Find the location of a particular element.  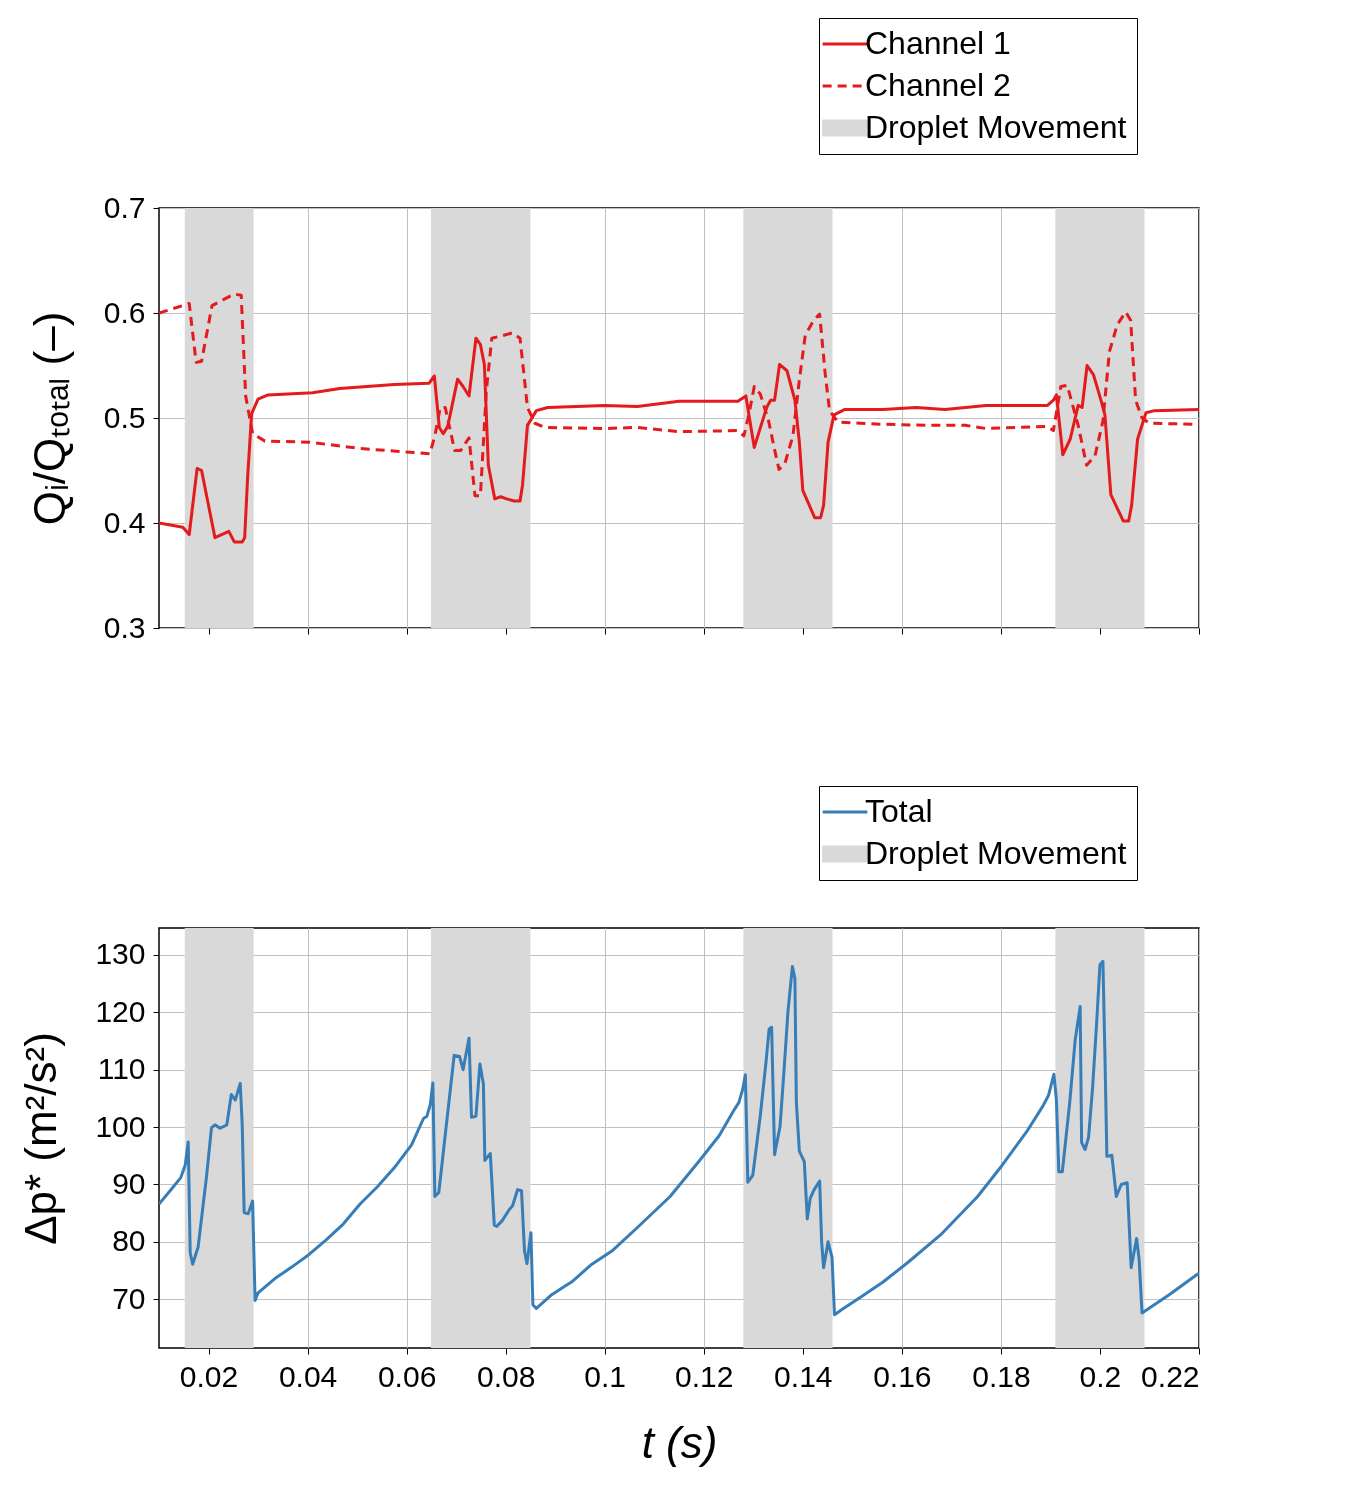

y-tick-label: 130 is located at coordinates (120, 954).